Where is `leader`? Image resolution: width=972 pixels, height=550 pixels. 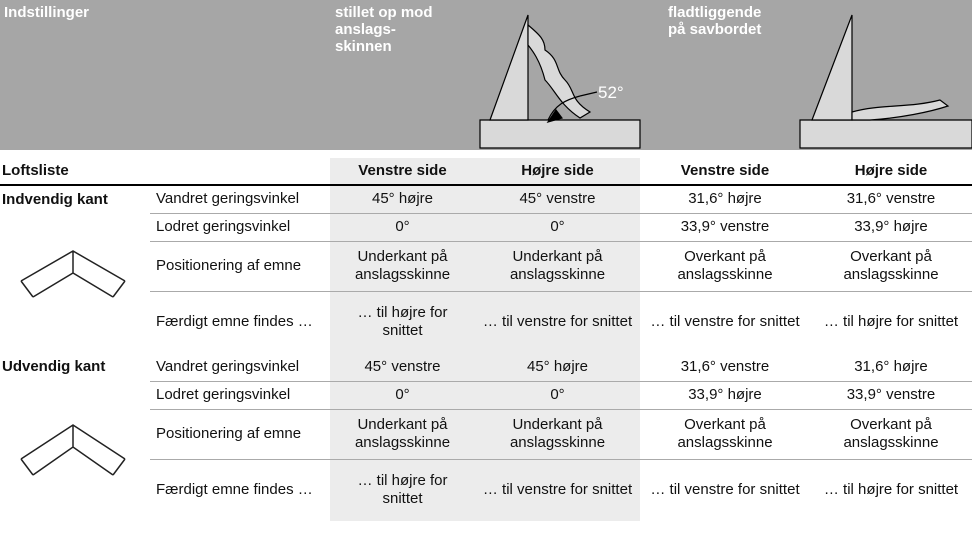 leader is located at coordinates (588, 94).